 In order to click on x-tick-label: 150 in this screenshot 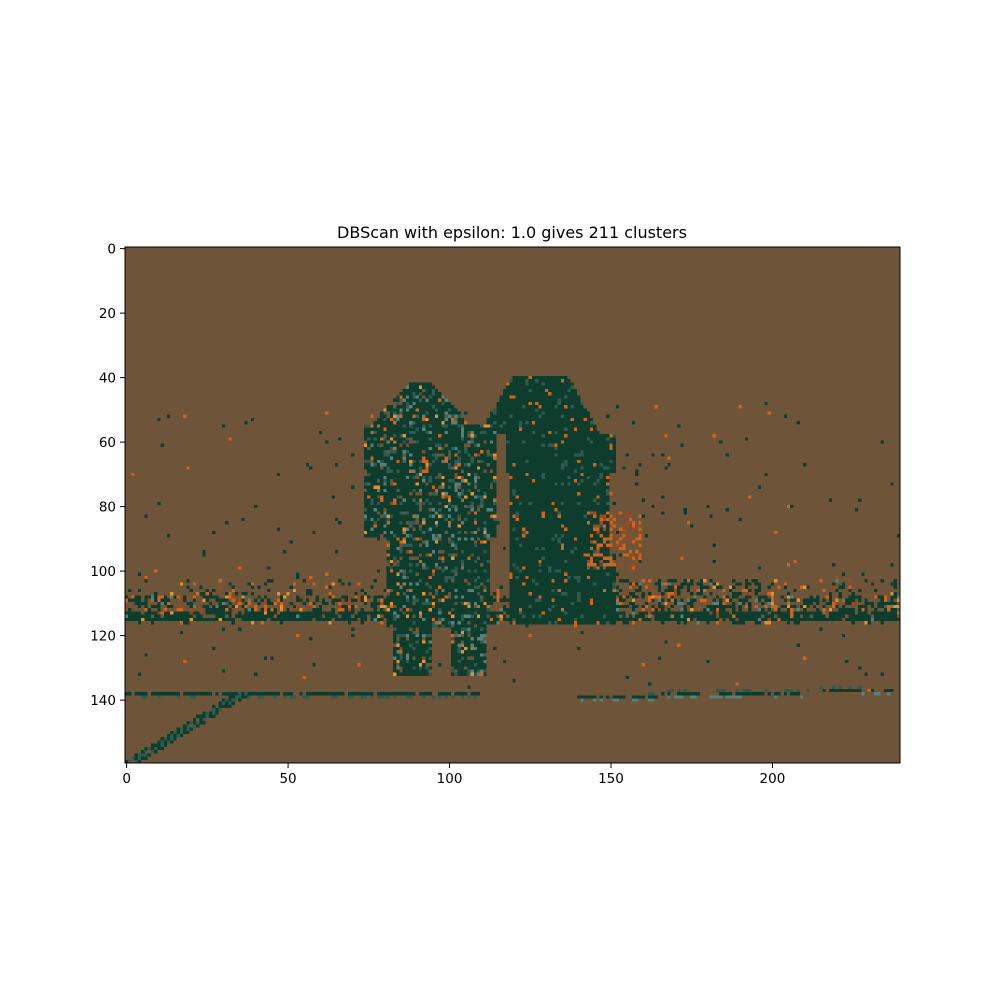, I will do `click(611, 779)`.